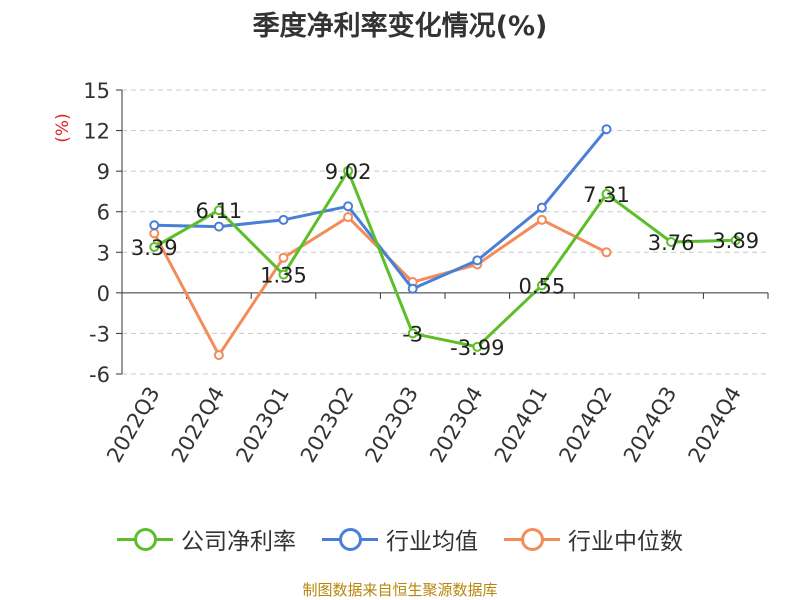  Describe the element at coordinates (99, 334) in the screenshot. I see `y-tick-label: -3` at that location.